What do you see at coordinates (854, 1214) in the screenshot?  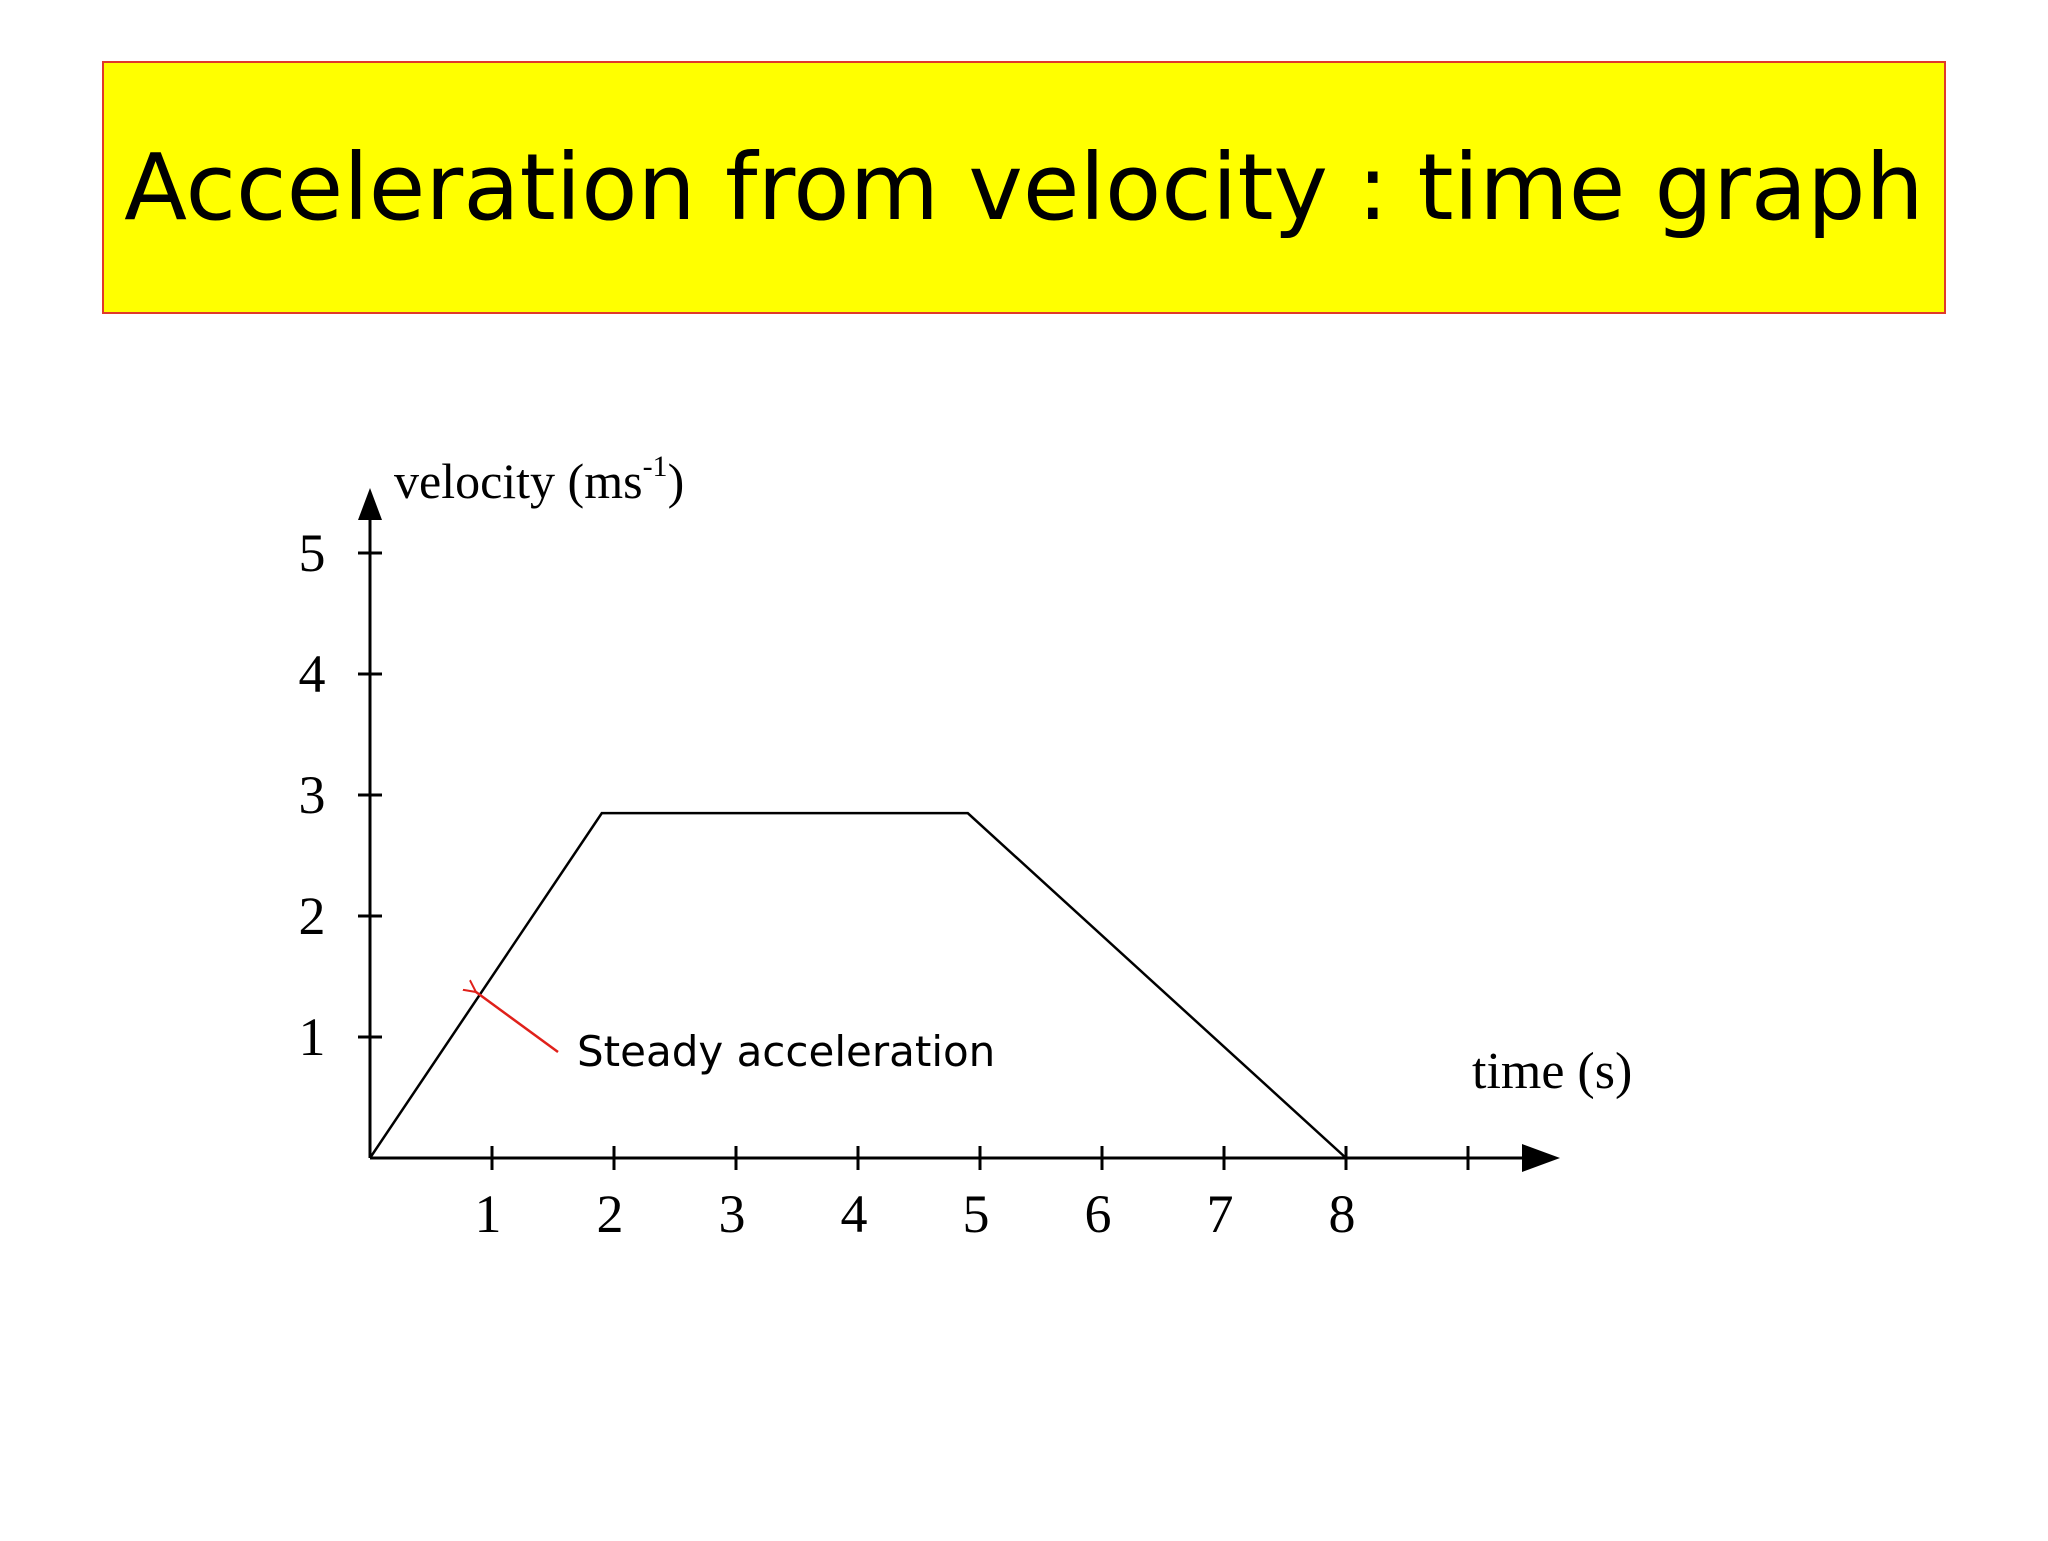 I see `x-tick-label: 4` at bounding box center [854, 1214].